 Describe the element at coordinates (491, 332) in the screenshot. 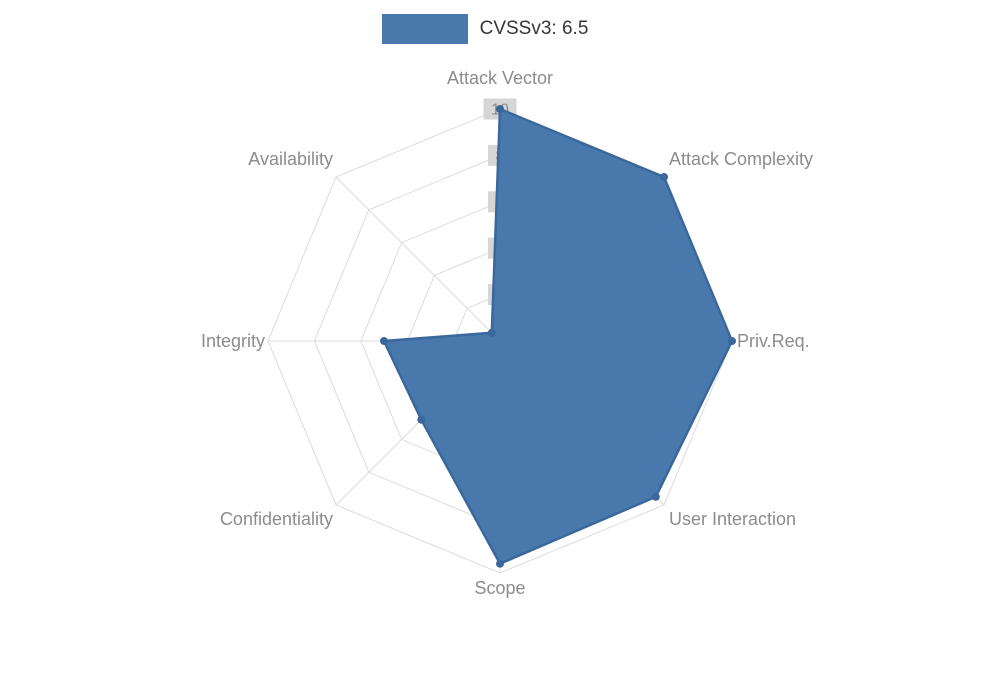

I see `vertex-dot-availability` at that location.